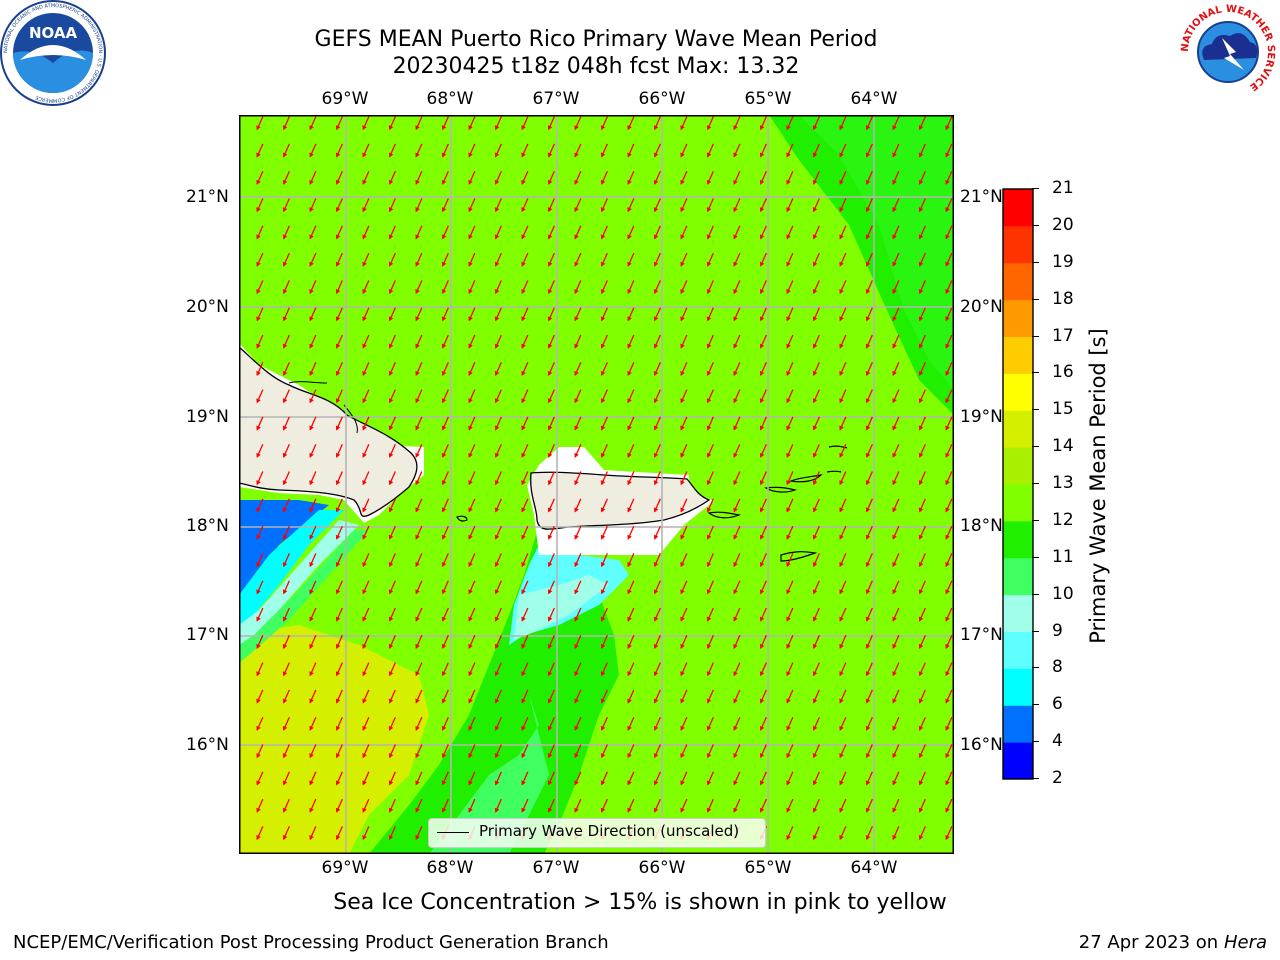  What do you see at coordinates (453, 832) in the screenshot?
I see `legend-line-icon` at bounding box center [453, 832].